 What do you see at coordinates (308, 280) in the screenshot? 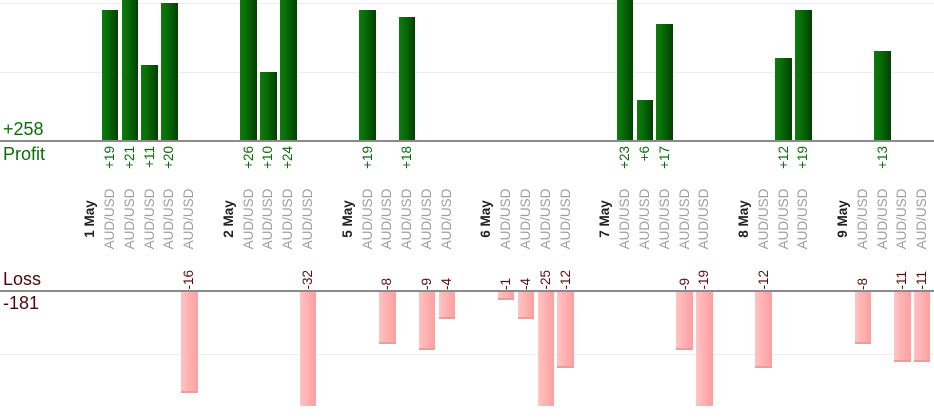
I see `loss-value-label: -32` at bounding box center [308, 280].